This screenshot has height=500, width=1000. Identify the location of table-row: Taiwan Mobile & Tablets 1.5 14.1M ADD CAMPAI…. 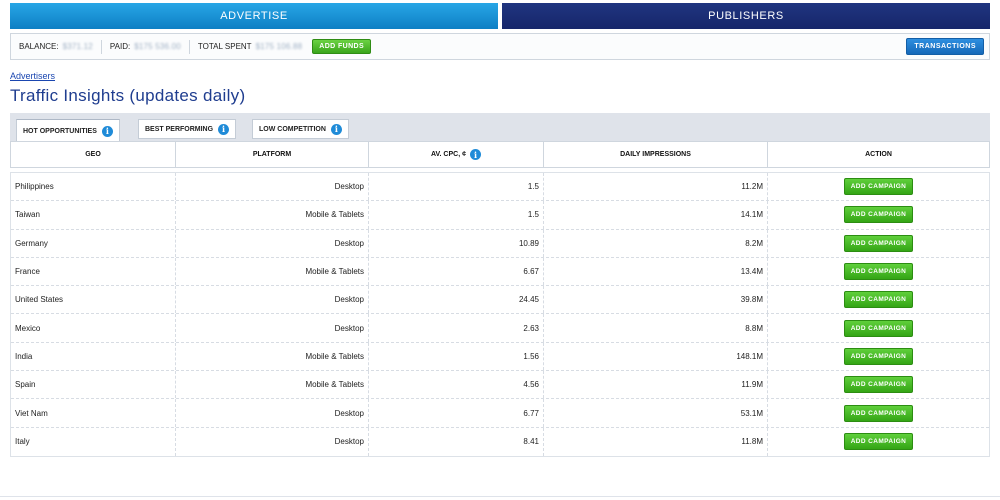
(500, 215).